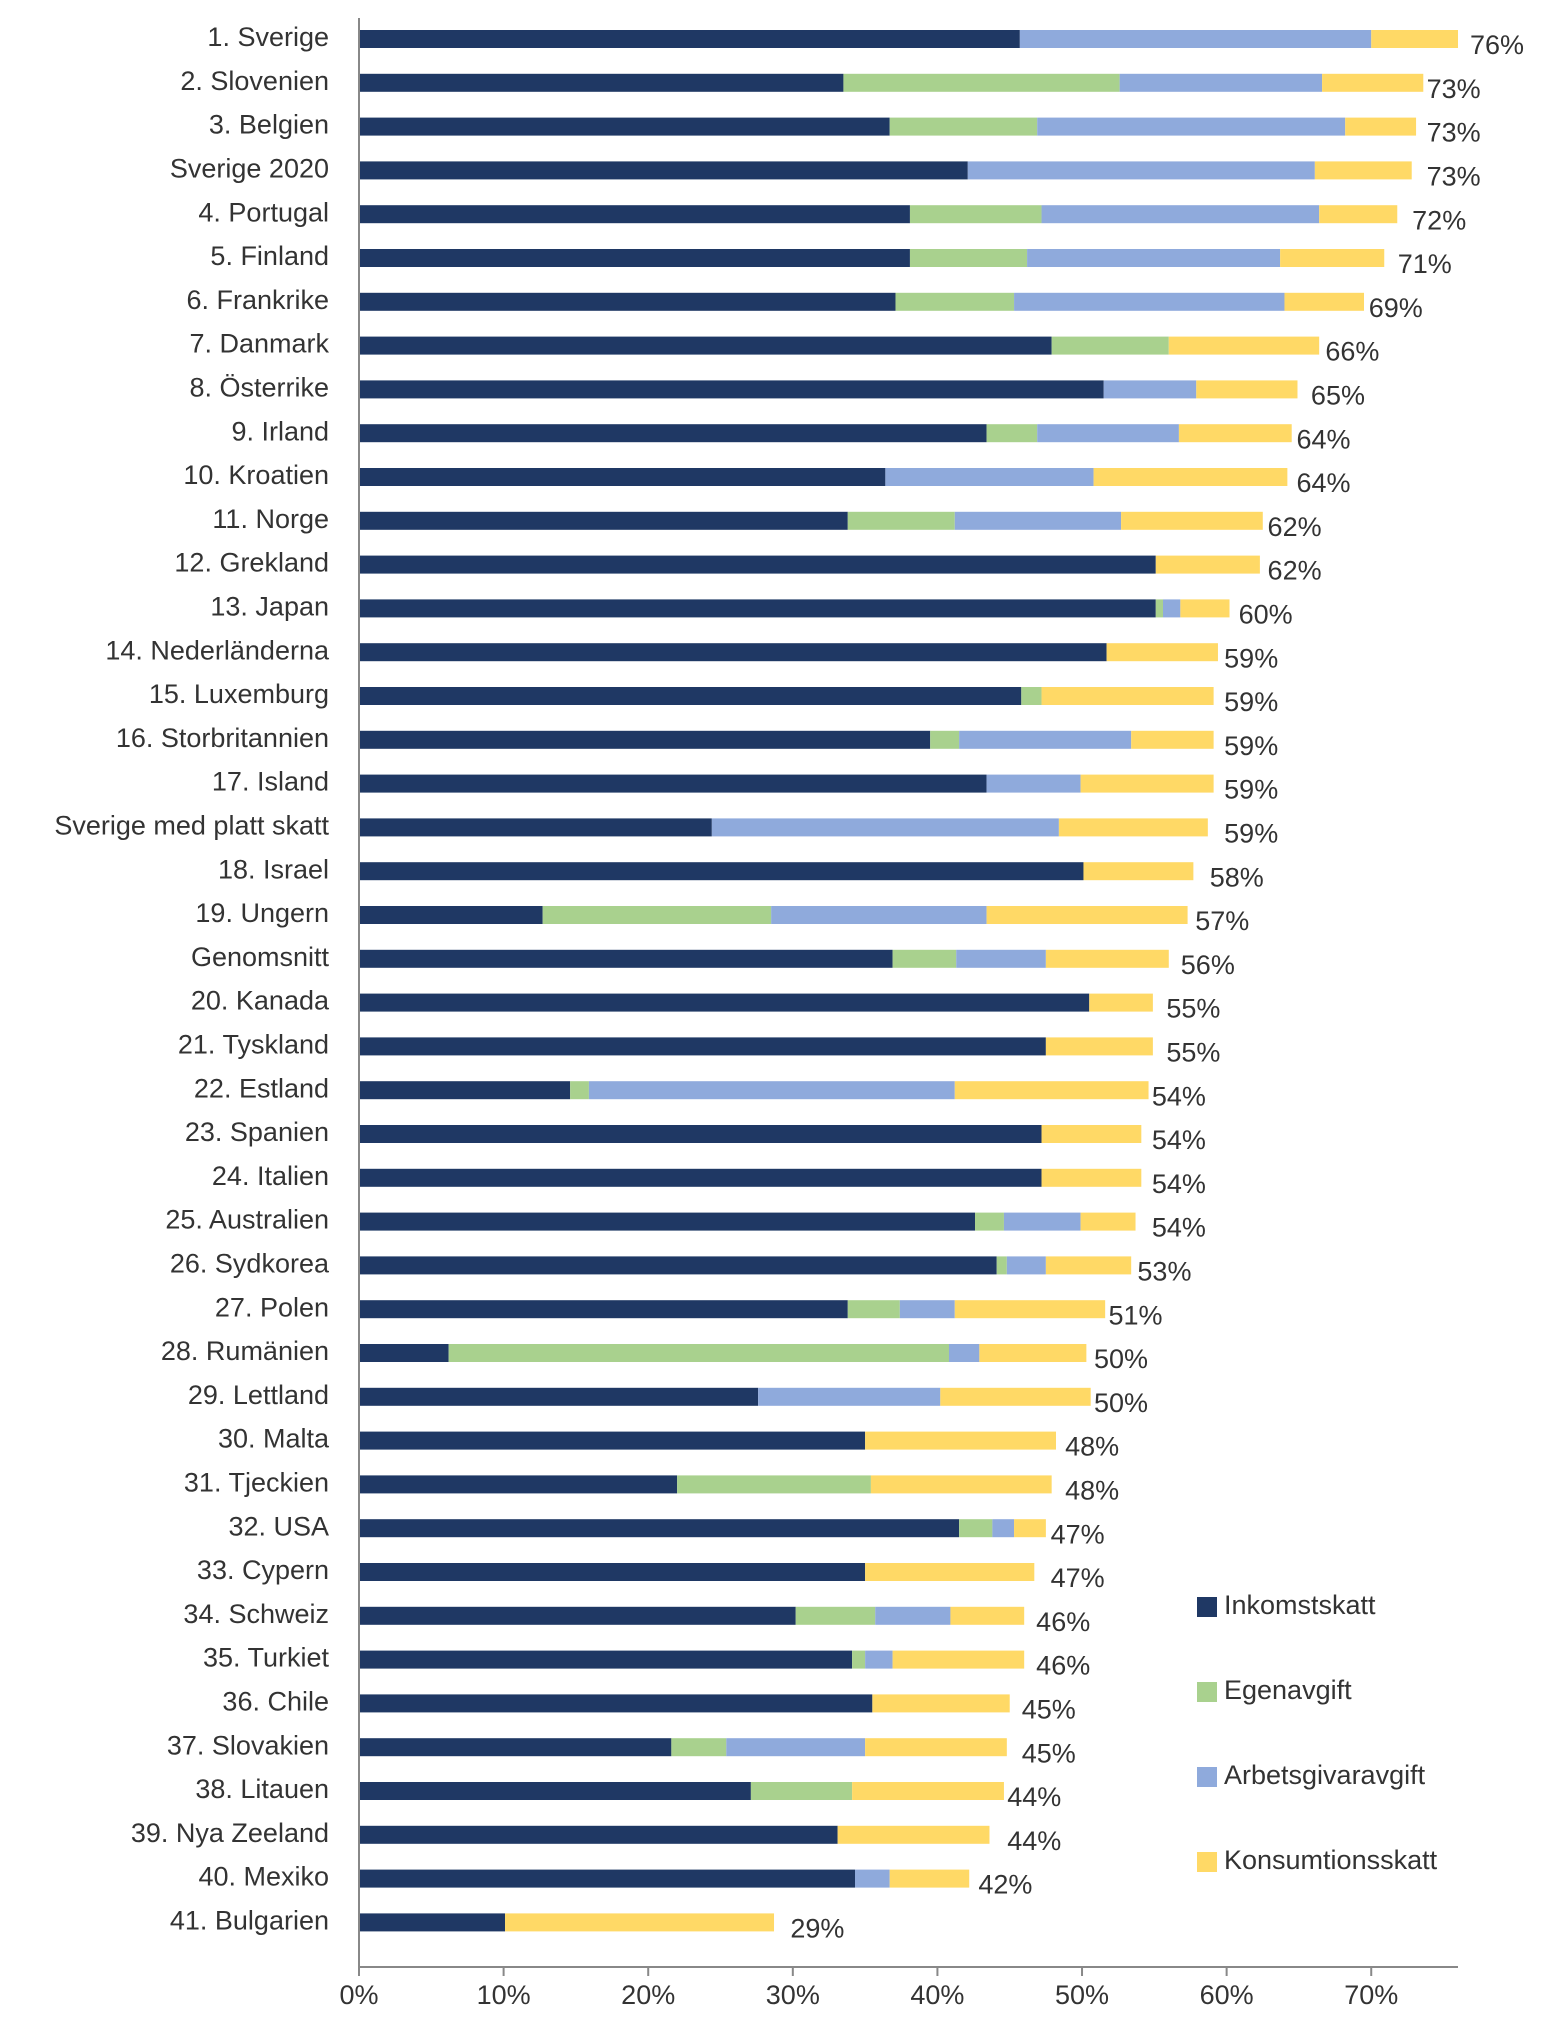 This screenshot has height=2024, width=1561. Describe the element at coordinates (1222, 921) in the screenshot. I see `total-label: 57%` at that location.